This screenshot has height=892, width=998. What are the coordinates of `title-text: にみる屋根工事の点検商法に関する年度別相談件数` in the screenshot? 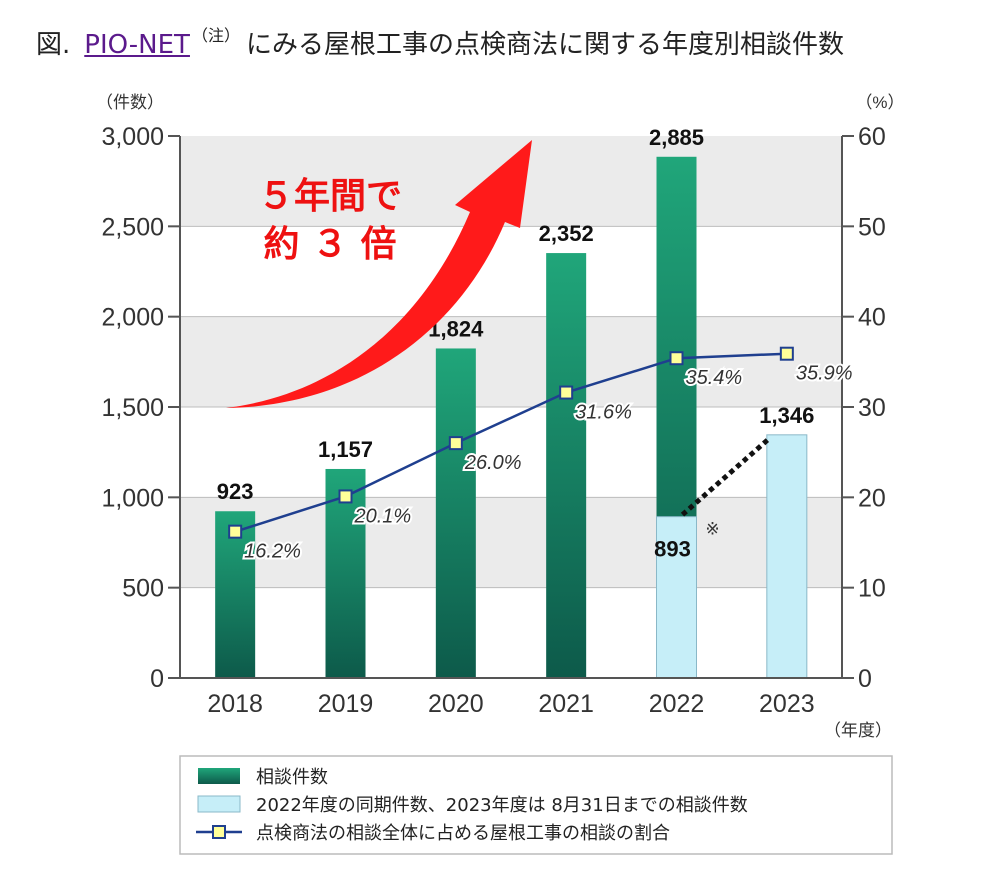 It's located at (544, 45).